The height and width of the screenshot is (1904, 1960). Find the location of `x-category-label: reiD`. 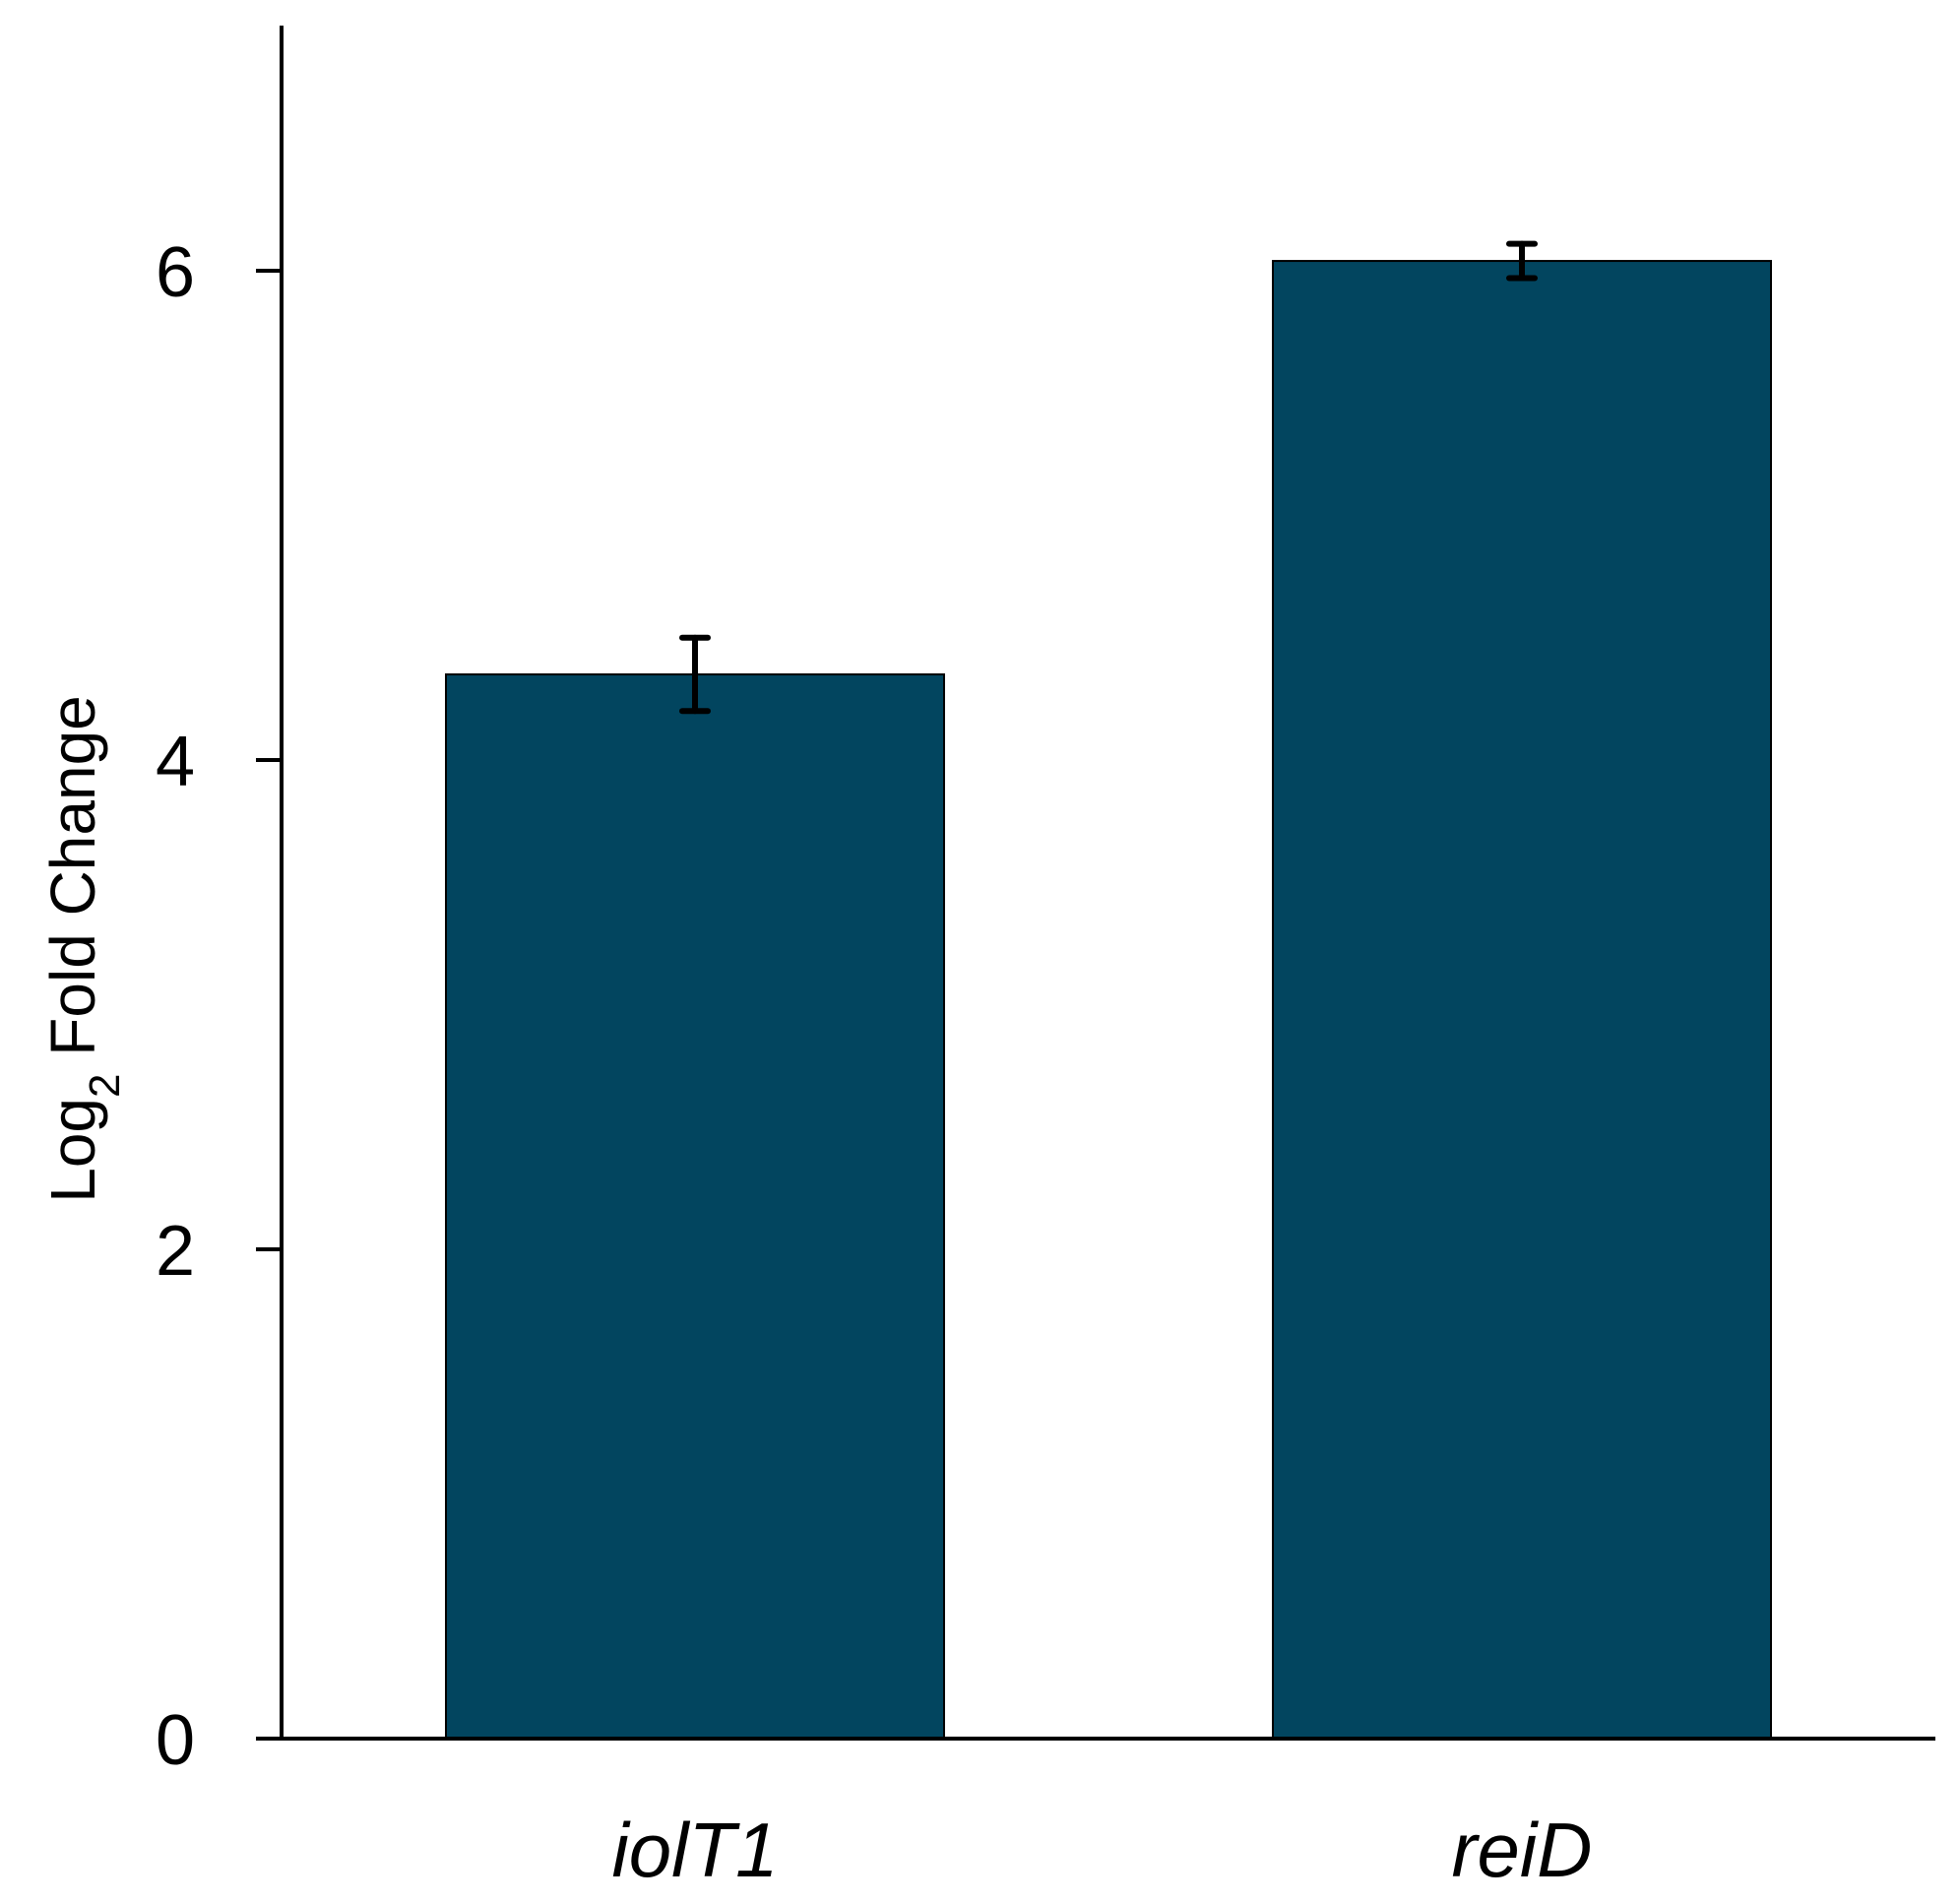

x-category-label: reiD is located at coordinates (1521, 1850).